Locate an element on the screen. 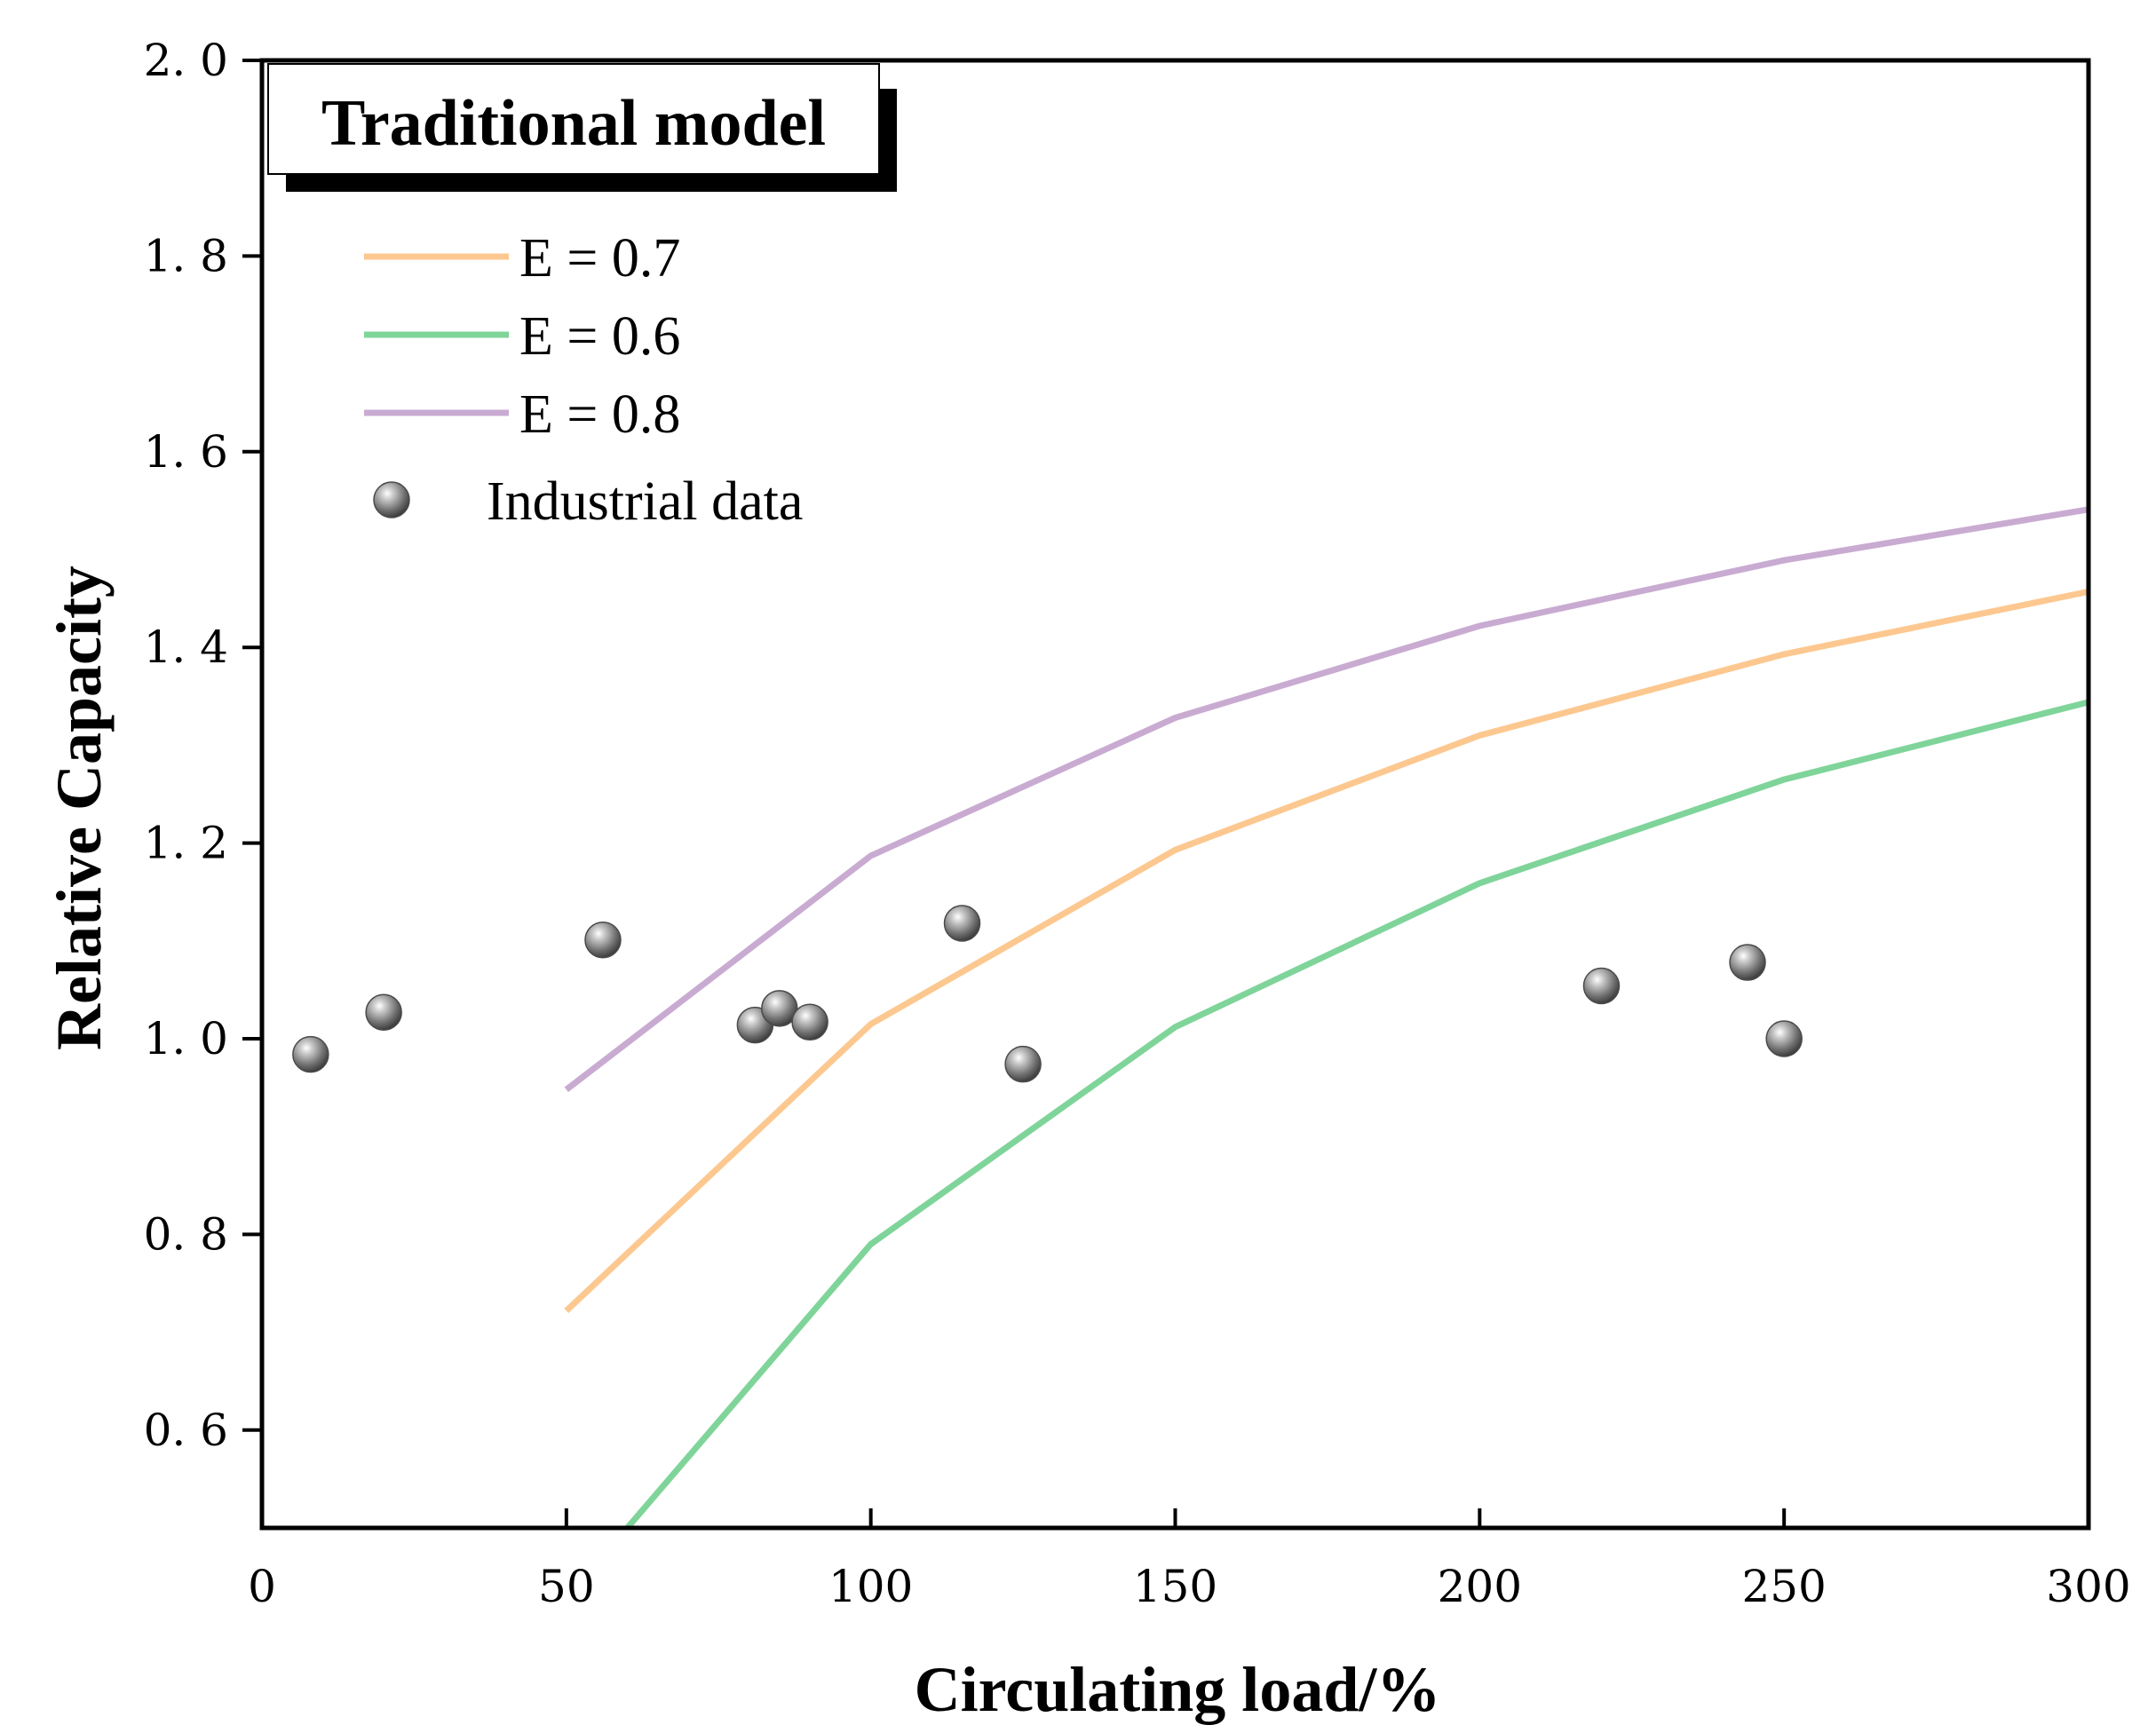 This screenshot has width=2156, height=1733. y-tick-label: 1. 0 is located at coordinates (186, 1039).